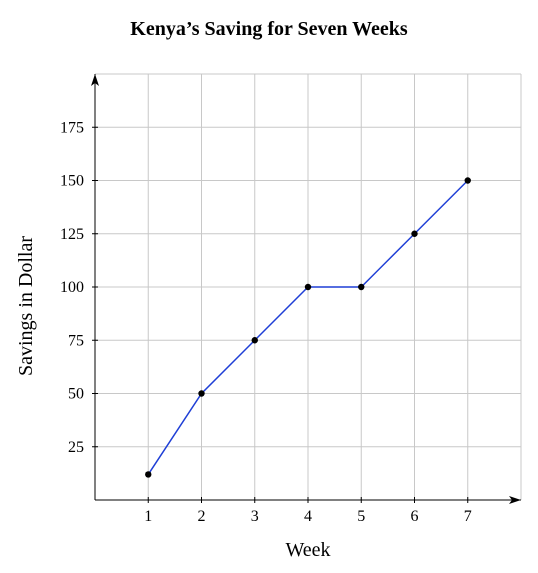  I want to click on x-tick-label: 4, so click(308, 516).